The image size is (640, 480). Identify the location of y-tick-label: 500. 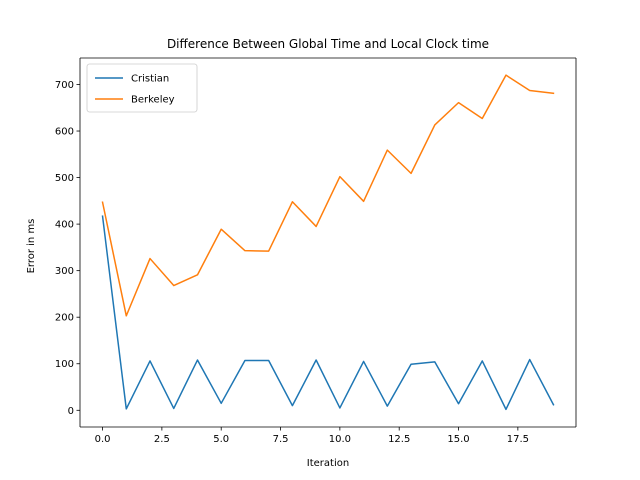
(64, 178).